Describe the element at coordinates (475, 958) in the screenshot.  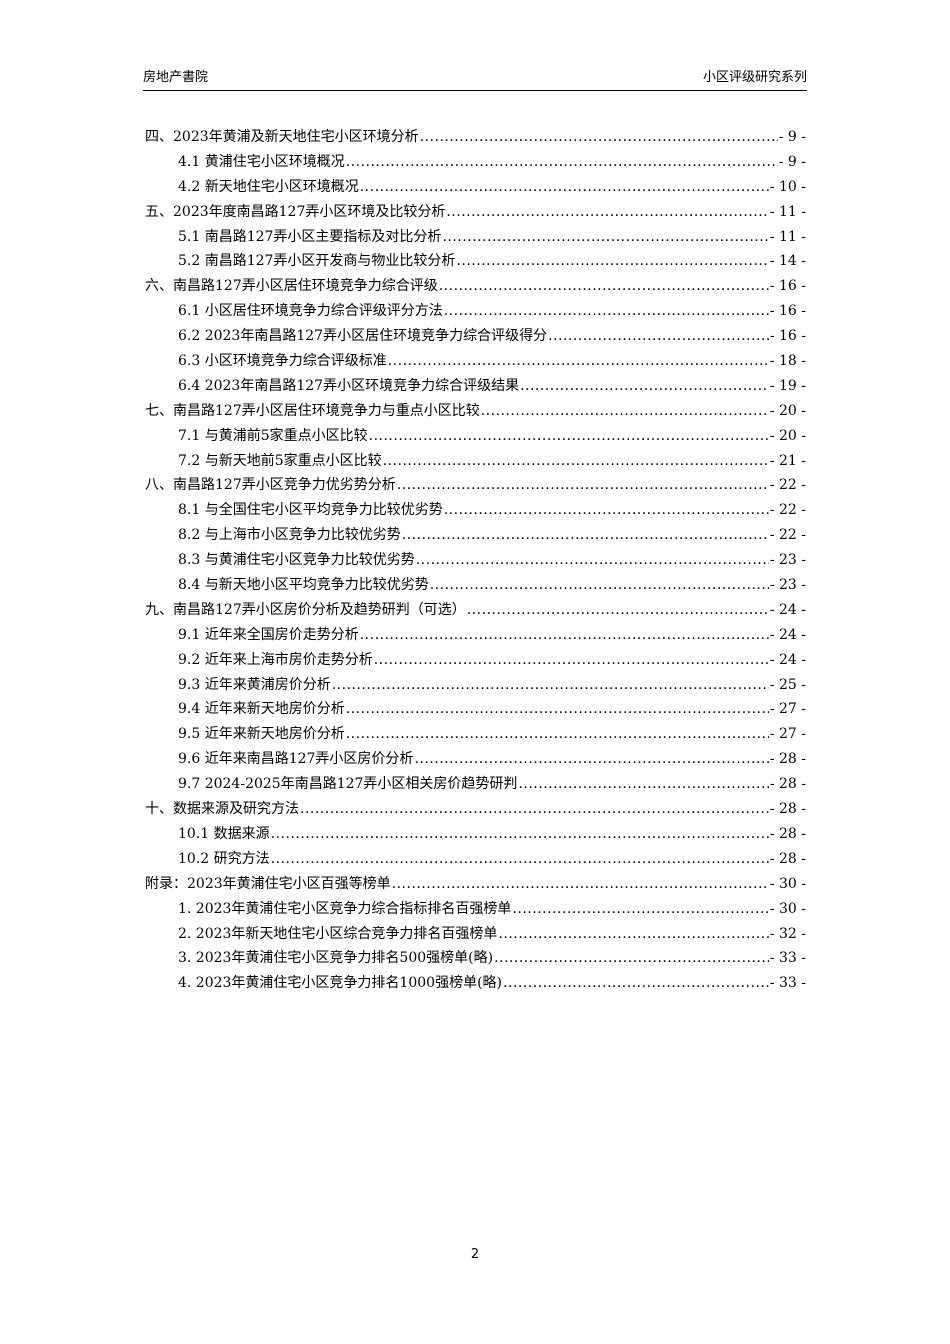
I see `toc-entry: 3. 2023年黄浦住宅小区竞争力排名500强榜单(略) - 33 -` at that location.